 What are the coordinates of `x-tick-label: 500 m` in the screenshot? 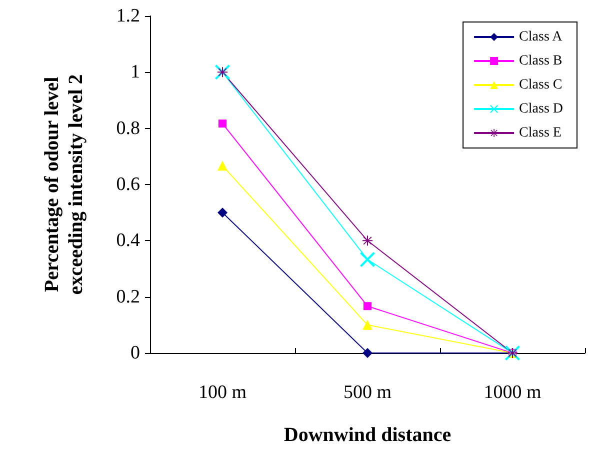 It's located at (367, 392).